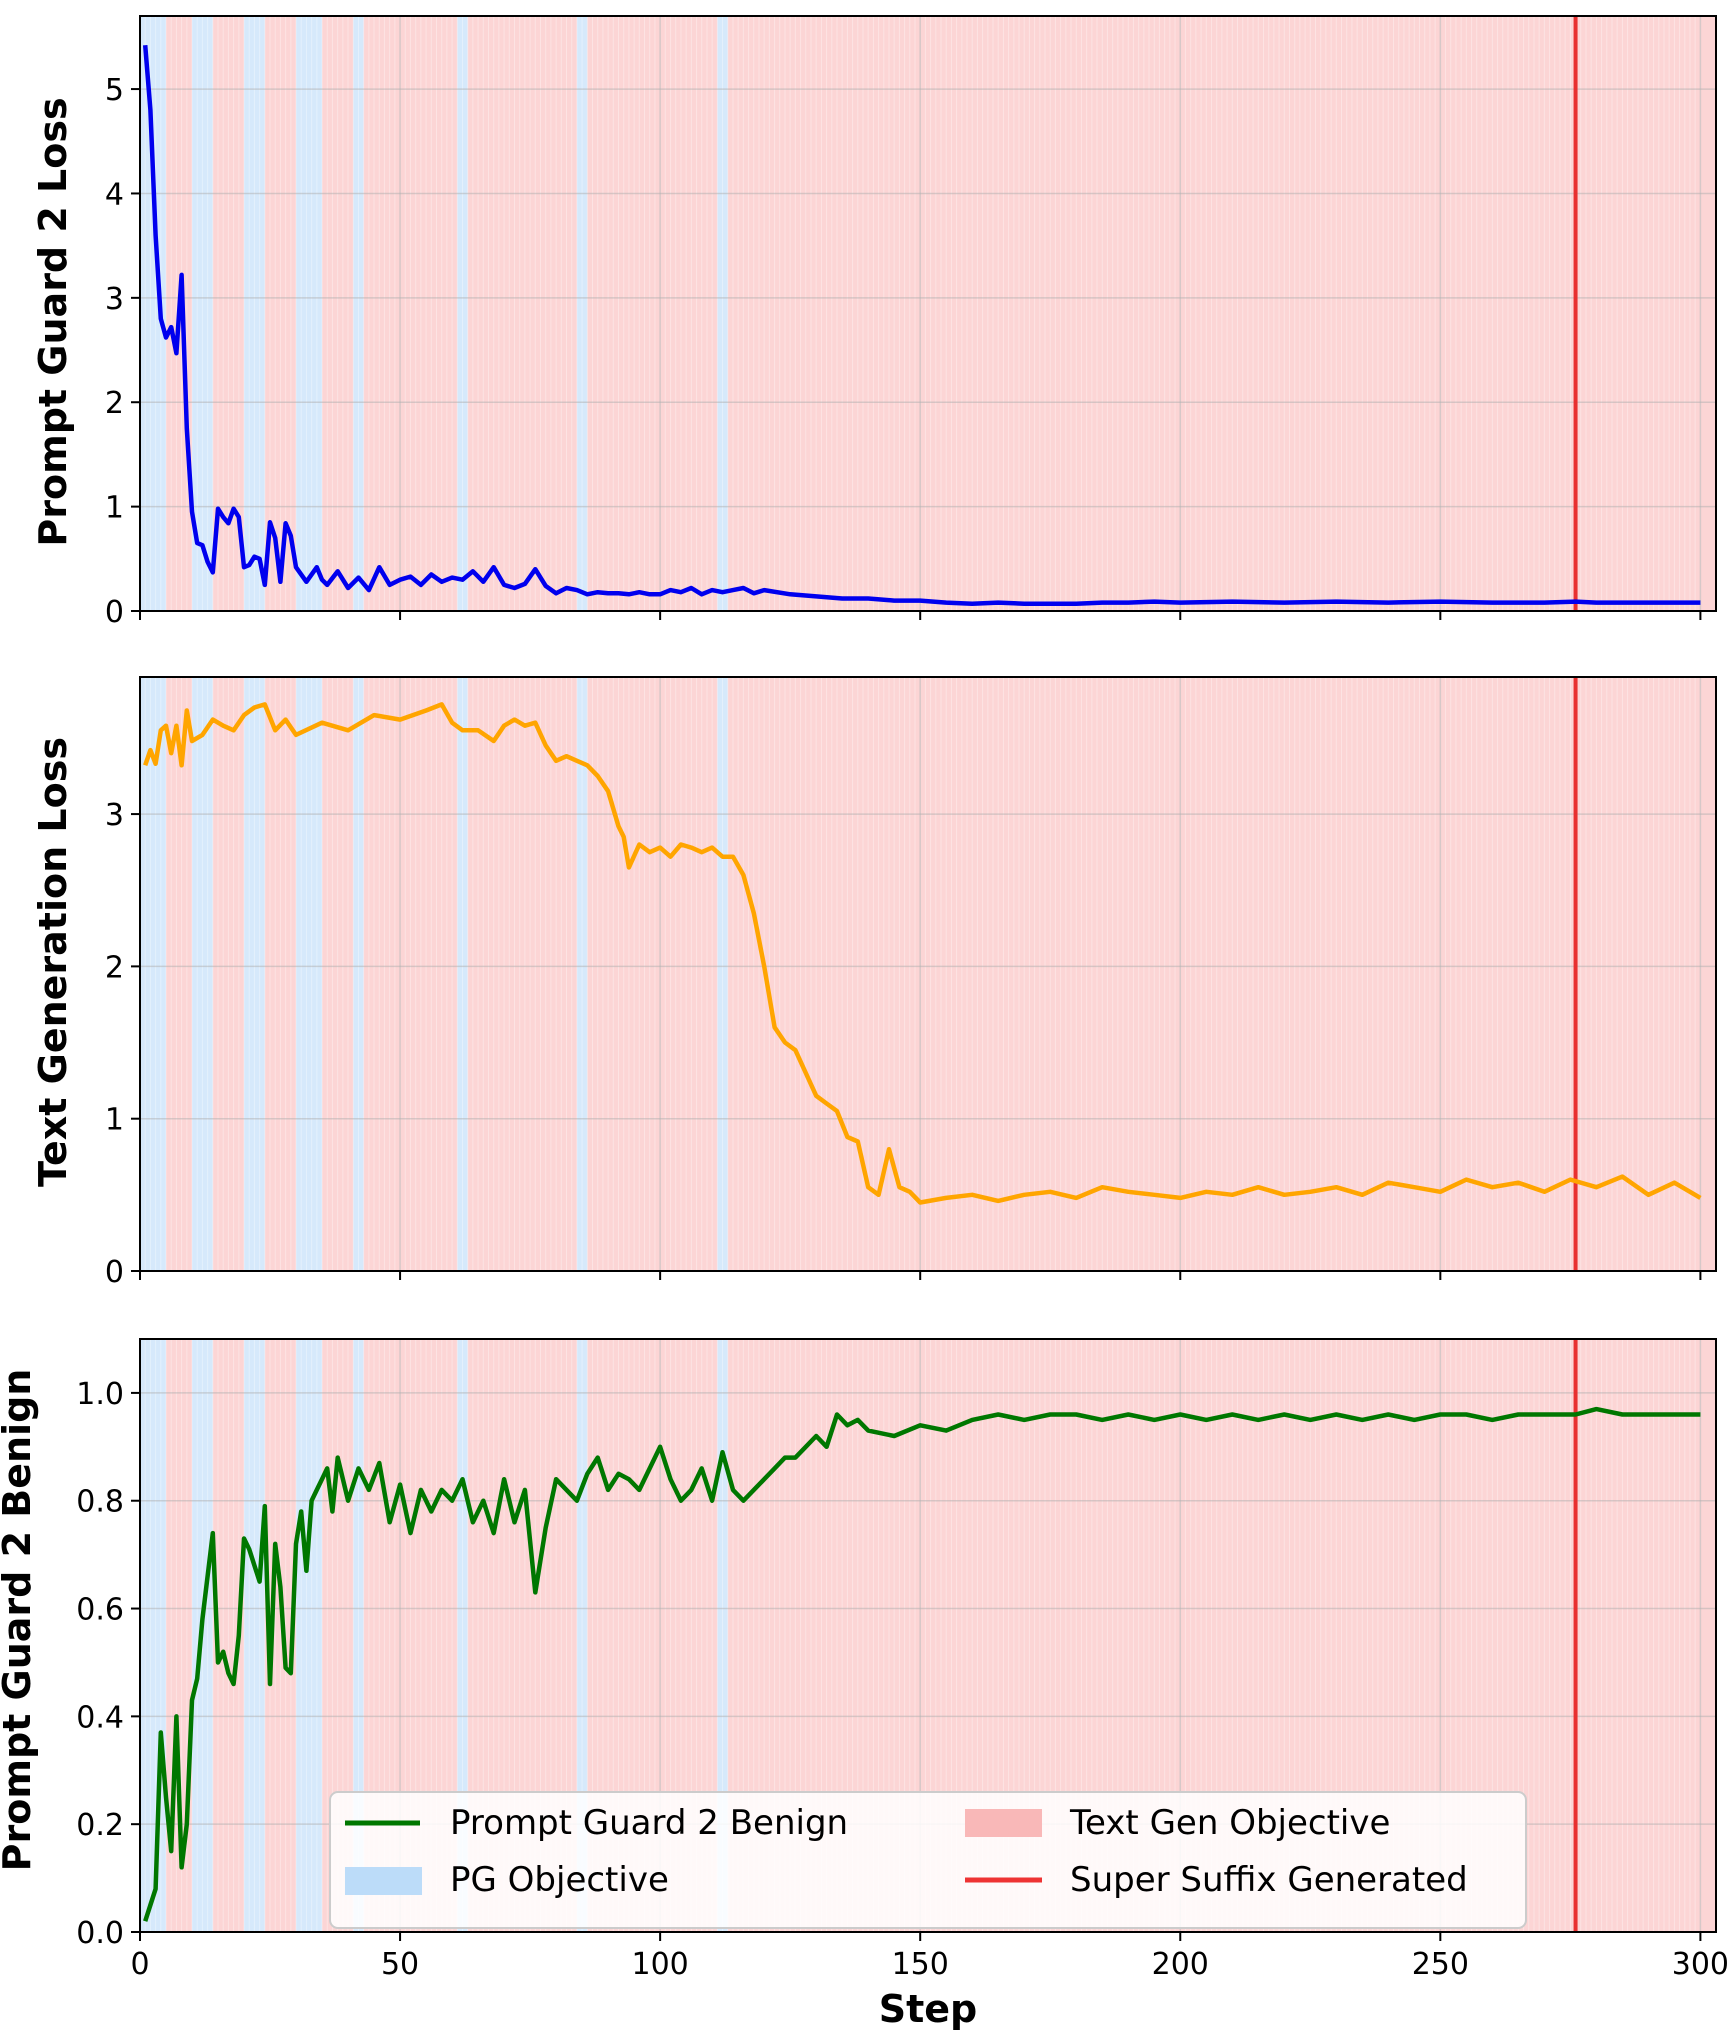  I want to click on y-axis-label: Prompt Guard 2 Benign, so click(19, 1620).